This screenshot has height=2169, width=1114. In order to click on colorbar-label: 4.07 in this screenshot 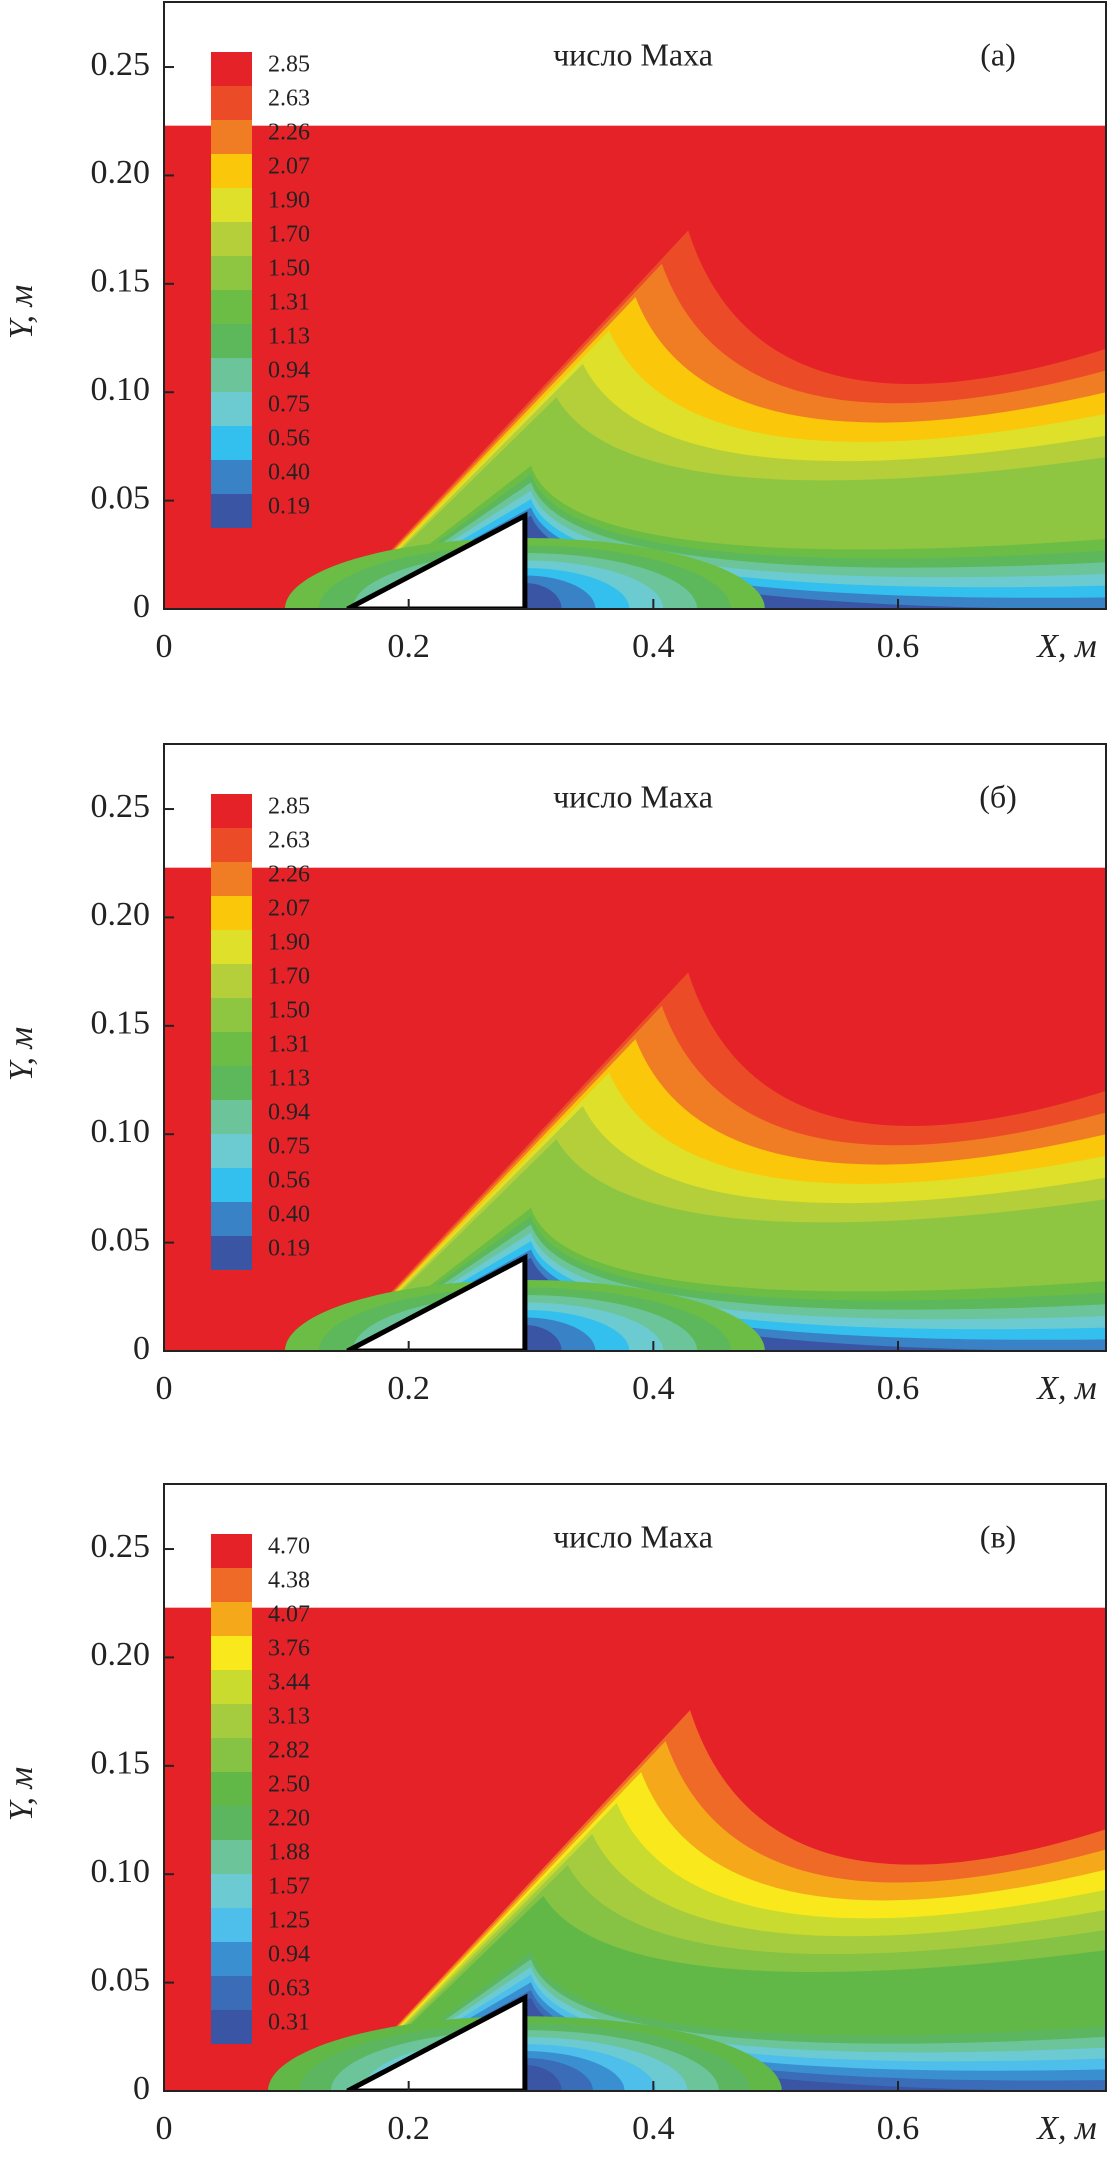, I will do `click(289, 1615)`.